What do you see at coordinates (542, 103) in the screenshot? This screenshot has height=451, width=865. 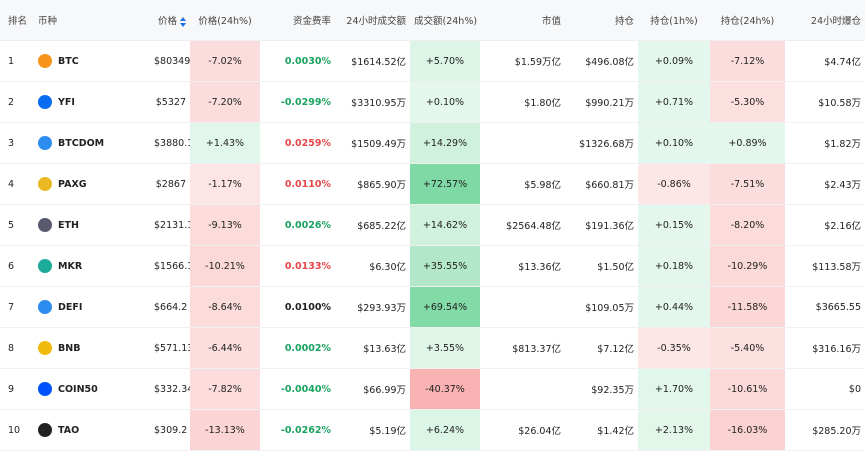 I see `cell-text: $1.80亿` at bounding box center [542, 103].